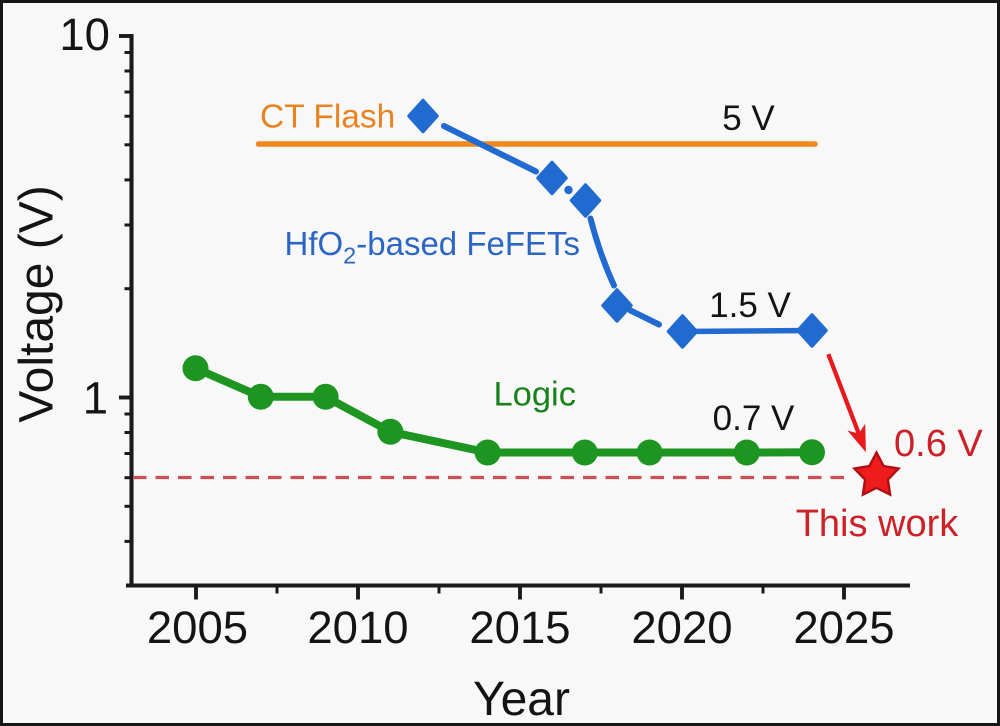  Describe the element at coordinates (327, 117) in the screenshot. I see `svg-text: CT Flash` at that location.